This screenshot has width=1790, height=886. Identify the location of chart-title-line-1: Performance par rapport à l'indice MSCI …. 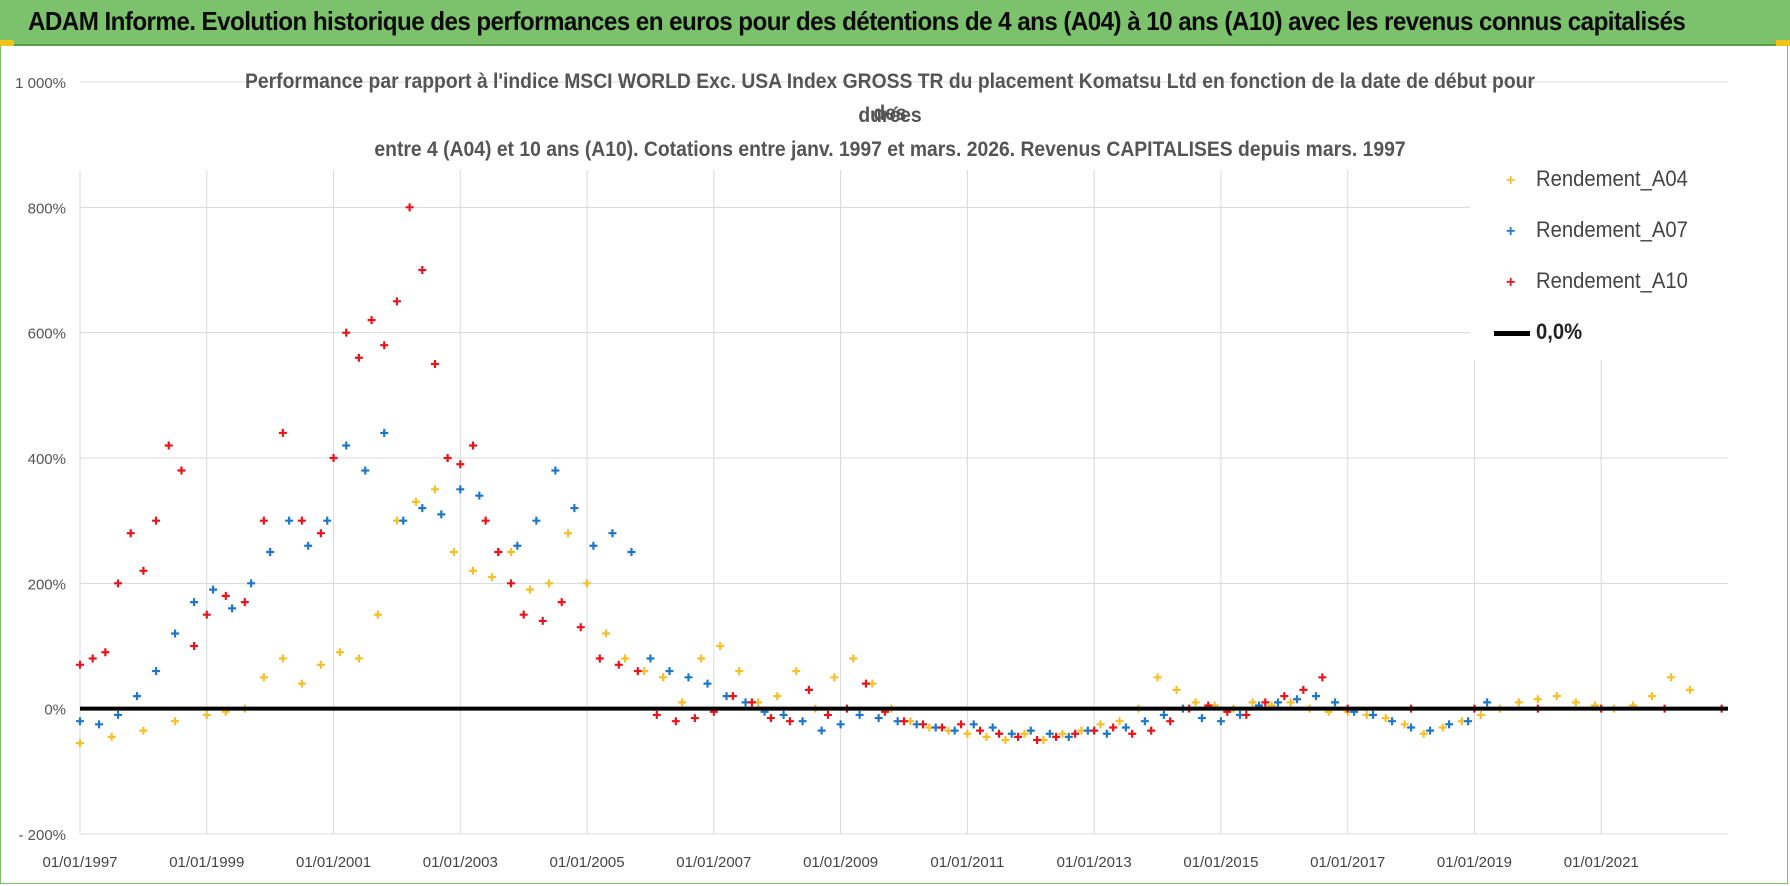
(890, 97).